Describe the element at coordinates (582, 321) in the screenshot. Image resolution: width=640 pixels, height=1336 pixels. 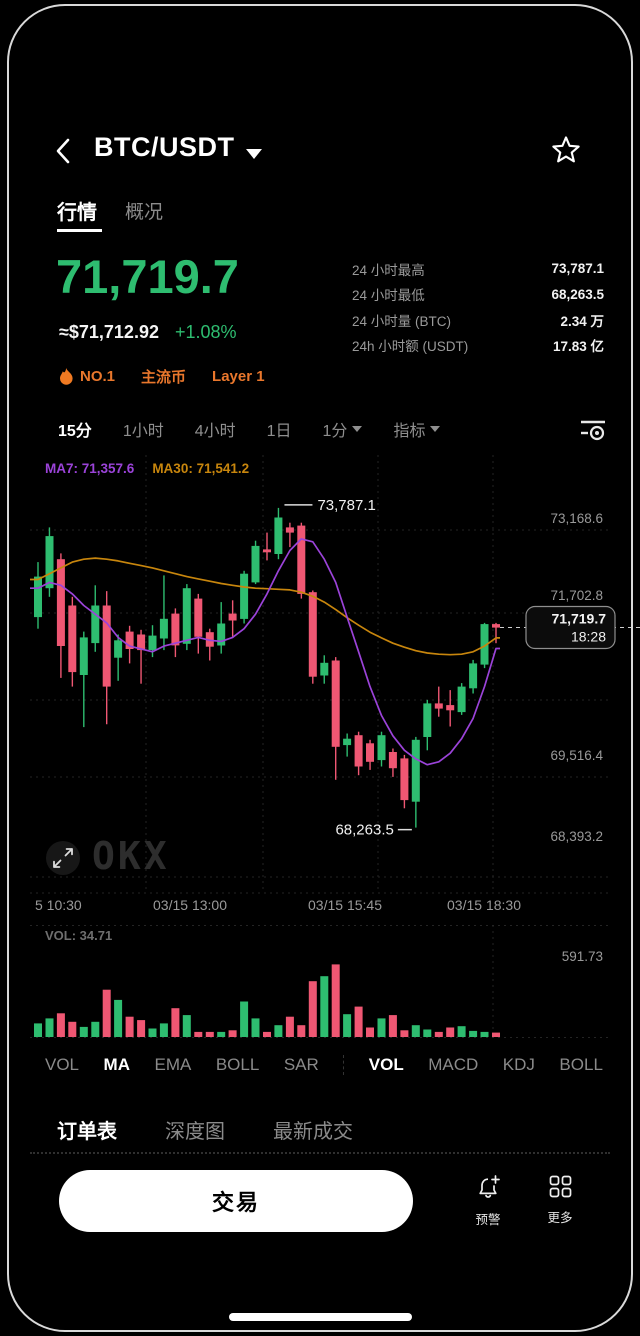
I see `stat-value: 2.34 万` at that location.